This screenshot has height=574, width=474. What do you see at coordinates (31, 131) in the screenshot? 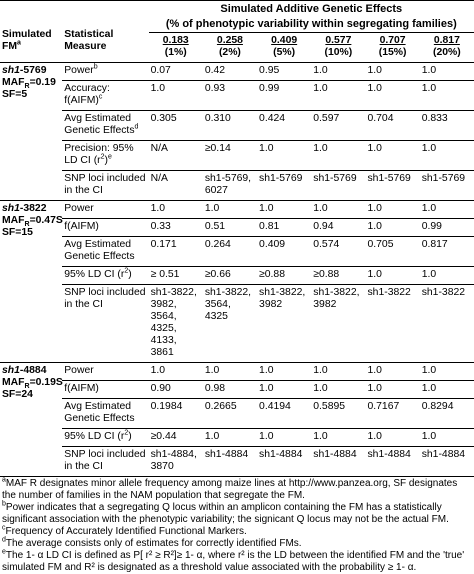
I see `fm-cell: sh1-5769 MAFR=0.19 SF=5` at bounding box center [31, 131].